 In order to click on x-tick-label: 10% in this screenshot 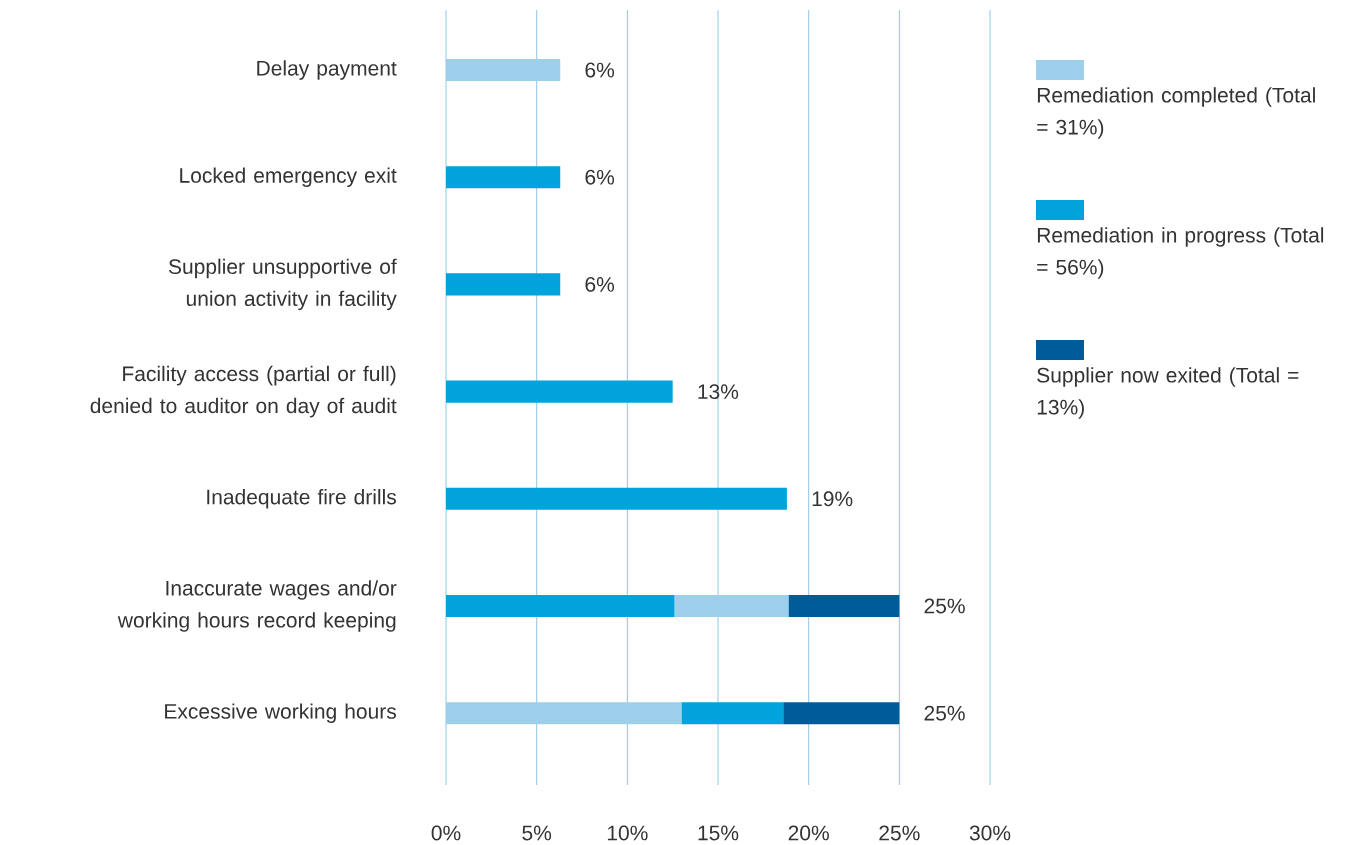, I will do `click(627, 833)`.